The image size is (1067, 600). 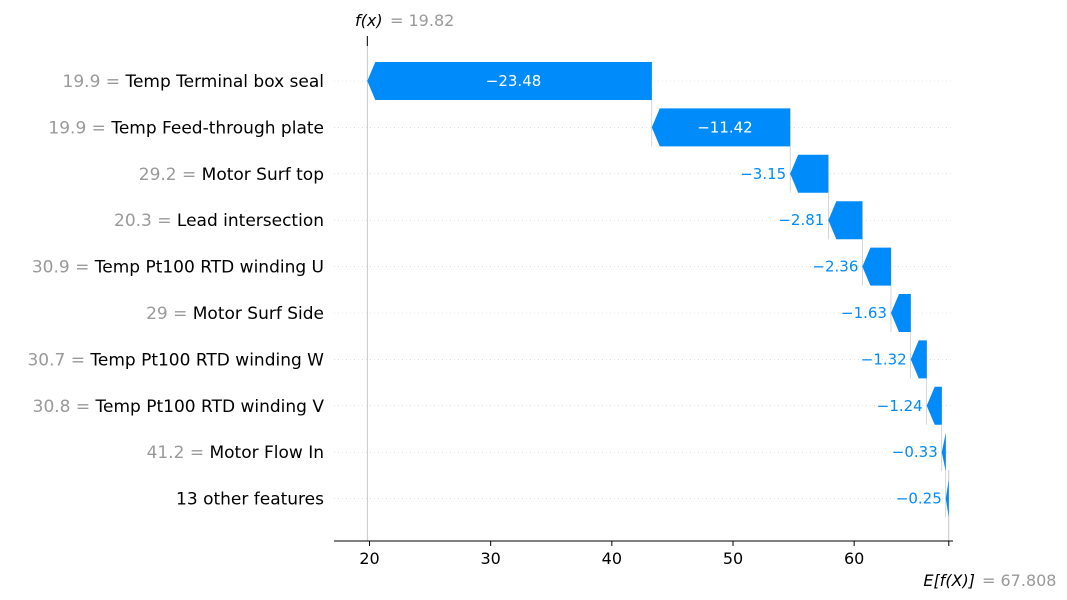 What do you see at coordinates (170, 175) in the screenshot?
I see `feature-value: 29.2 =` at bounding box center [170, 175].